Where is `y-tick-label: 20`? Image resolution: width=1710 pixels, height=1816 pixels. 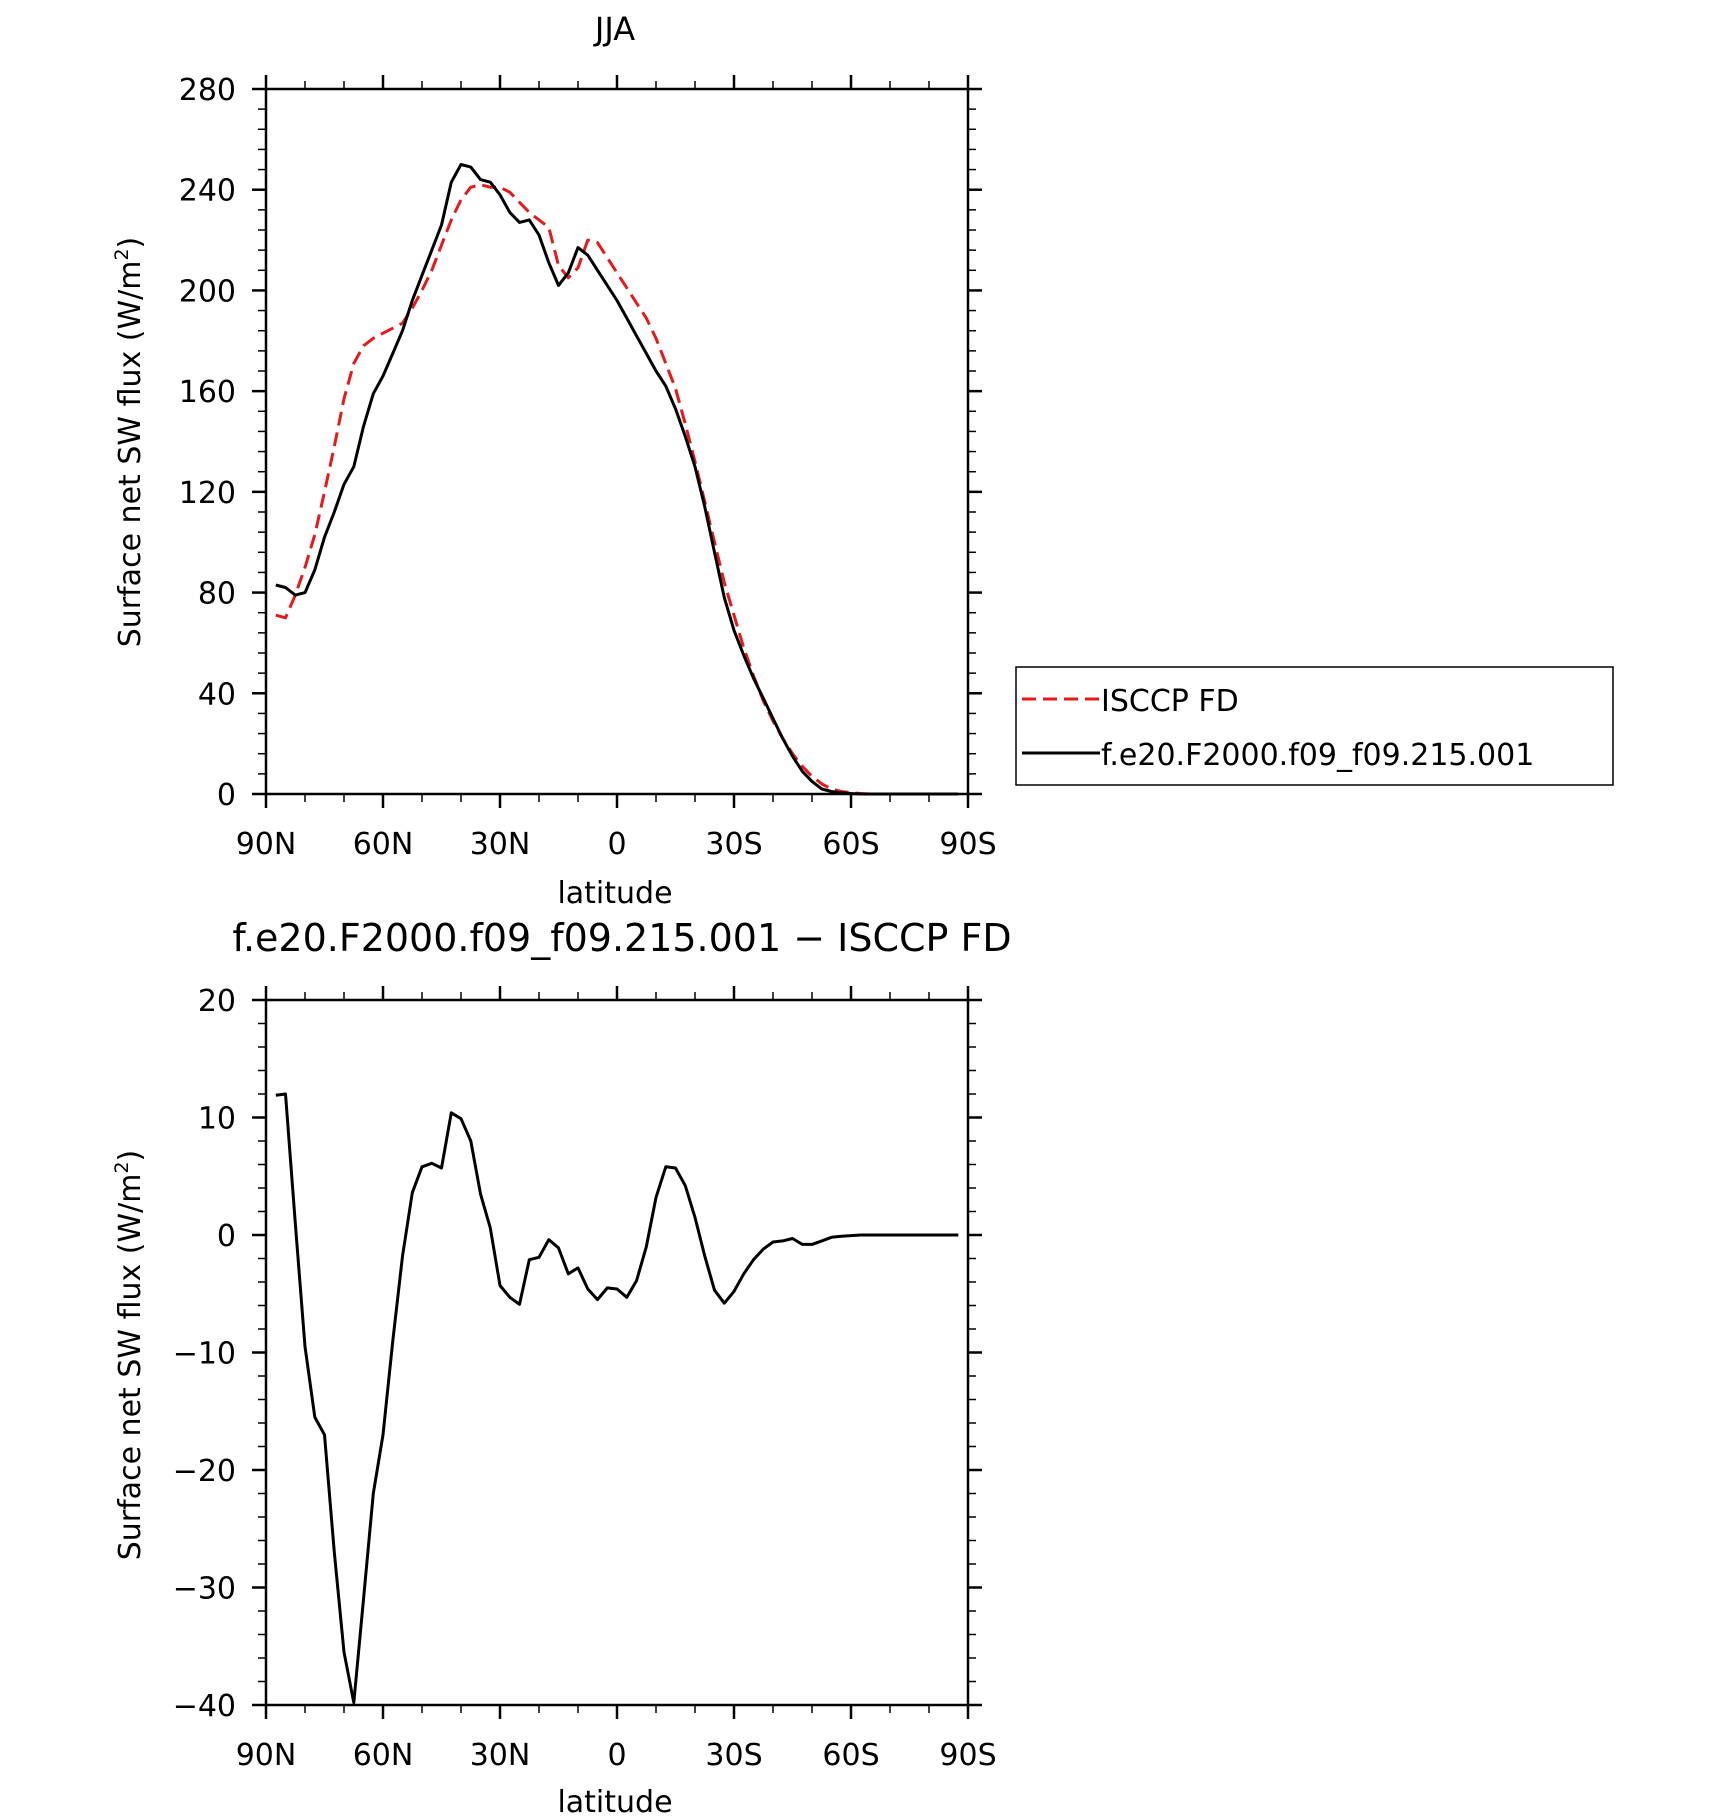 y-tick-label: 20 is located at coordinates (217, 1001).